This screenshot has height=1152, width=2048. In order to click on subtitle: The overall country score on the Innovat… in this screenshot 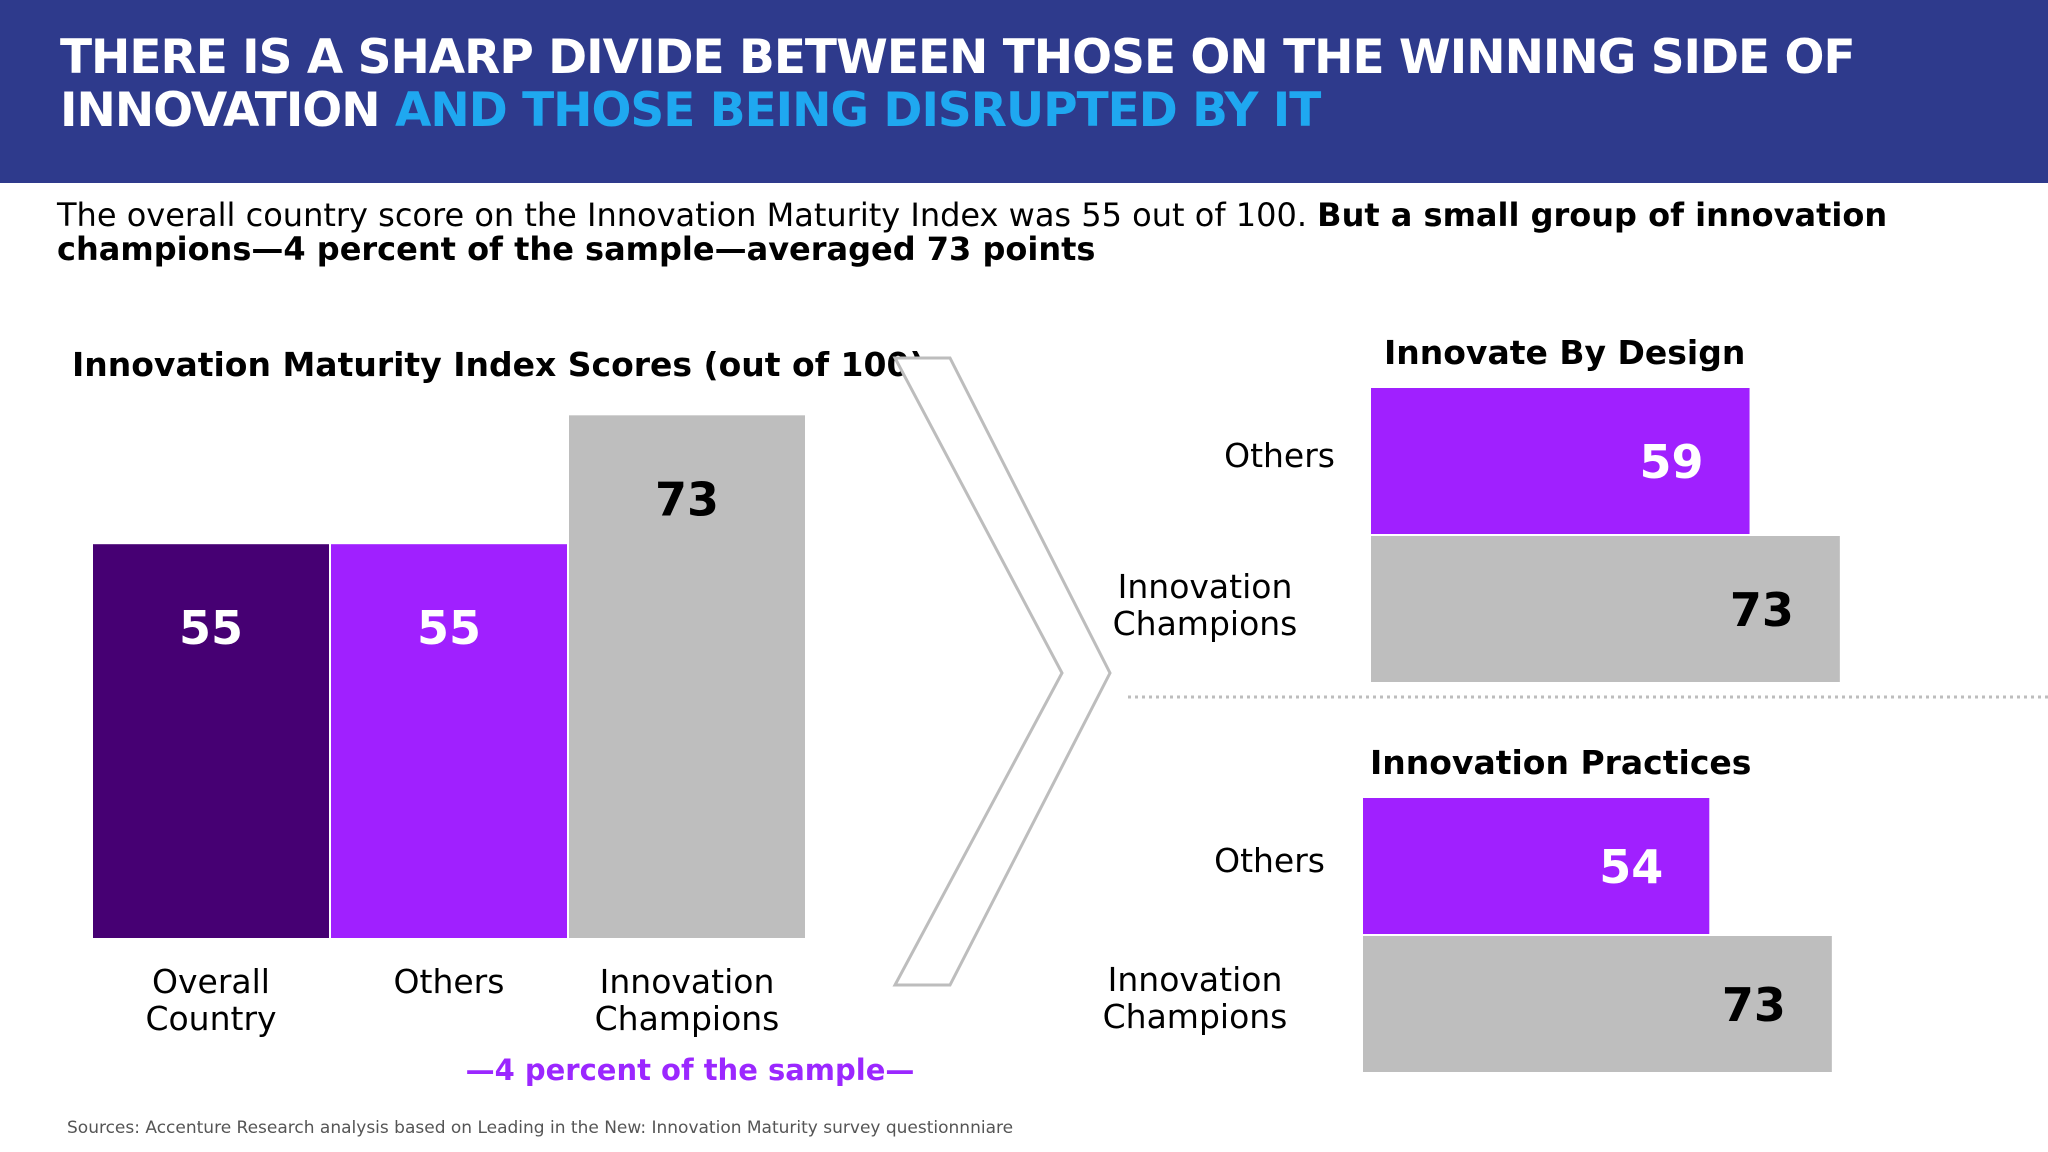, I will do `click(1007, 232)`.